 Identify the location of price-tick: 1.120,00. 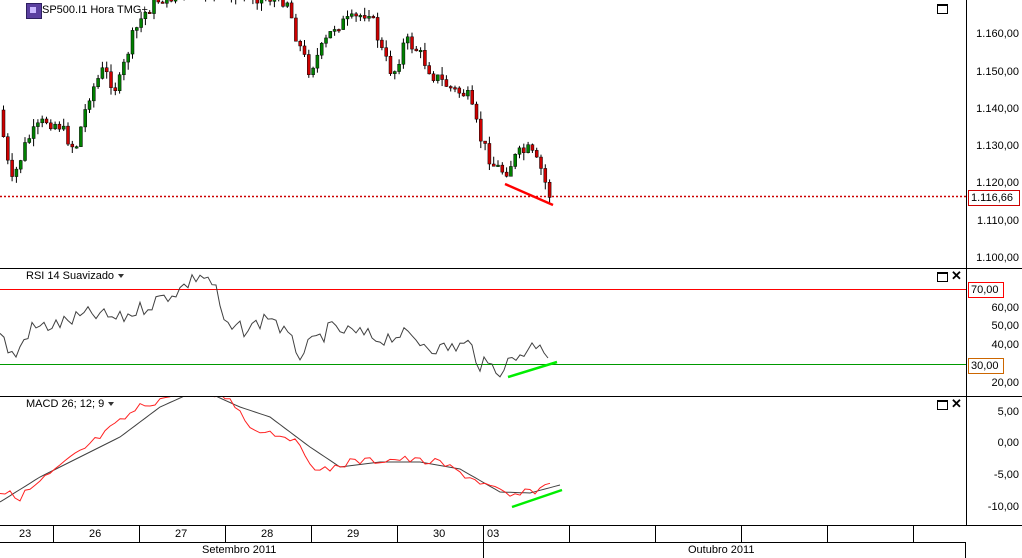
(997, 183).